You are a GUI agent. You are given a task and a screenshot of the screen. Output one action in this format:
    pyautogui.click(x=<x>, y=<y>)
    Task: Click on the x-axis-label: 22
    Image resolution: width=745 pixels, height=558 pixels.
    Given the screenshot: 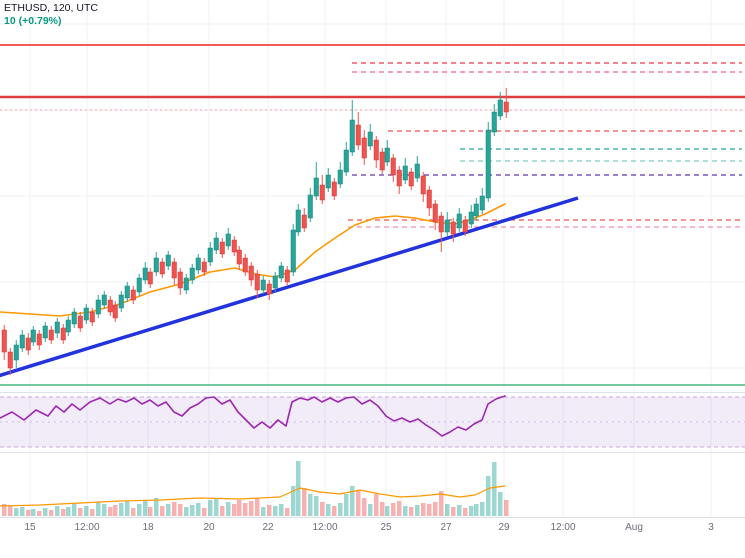 What is the action you would take?
    pyautogui.click(x=268, y=527)
    